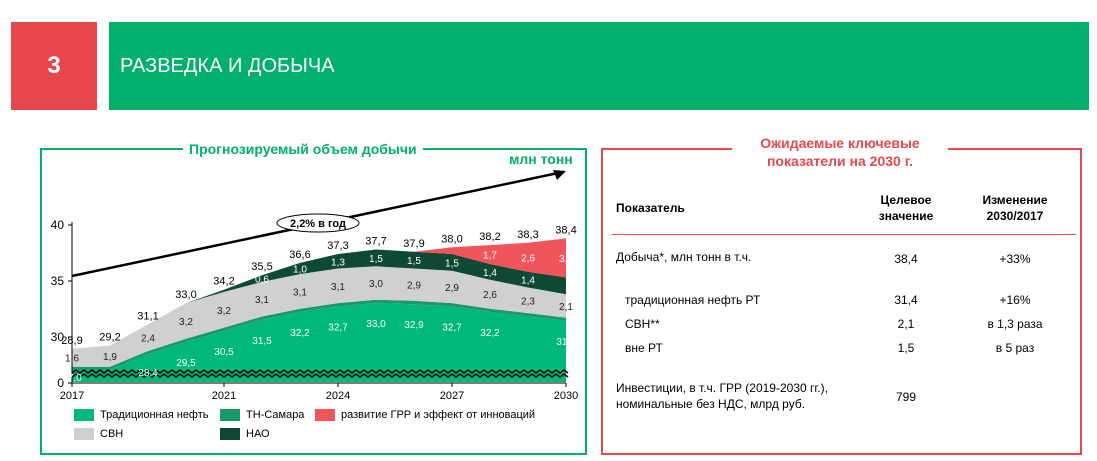 The width and height of the screenshot is (1097, 461). I want to click on row-change: в 5 раз, so click(1015, 348).